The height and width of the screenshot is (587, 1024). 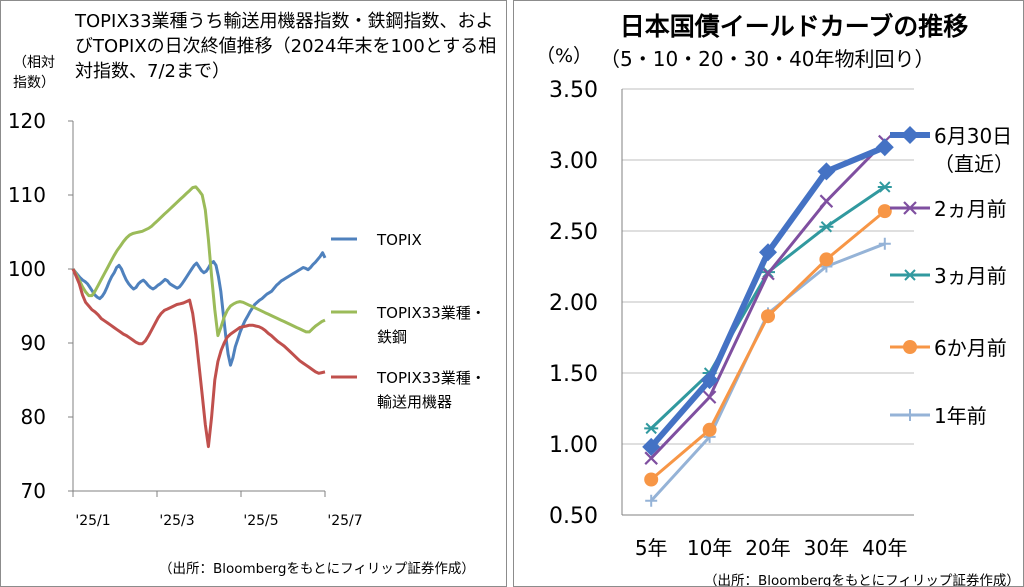 I want to click on legend-label-4: 6か月前, so click(x=970, y=348).